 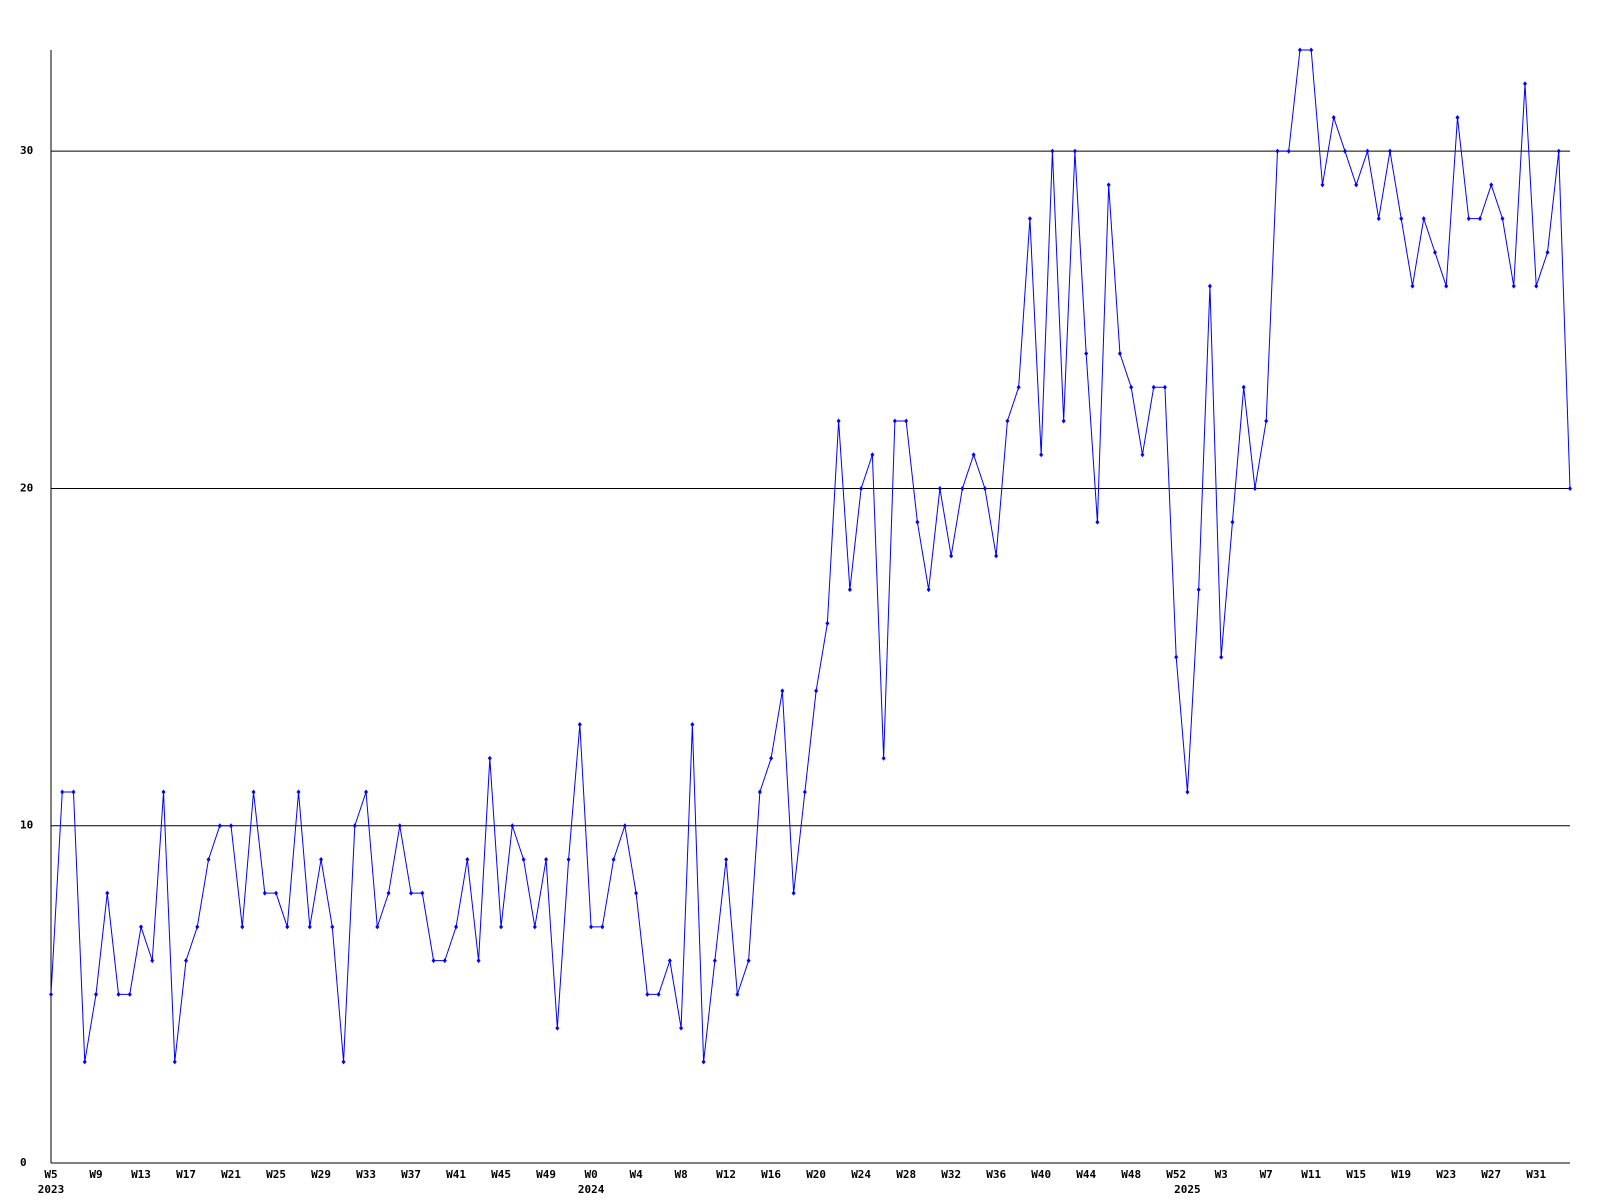 I want to click on x-tick-label: W7, so click(x=1266, y=1174).